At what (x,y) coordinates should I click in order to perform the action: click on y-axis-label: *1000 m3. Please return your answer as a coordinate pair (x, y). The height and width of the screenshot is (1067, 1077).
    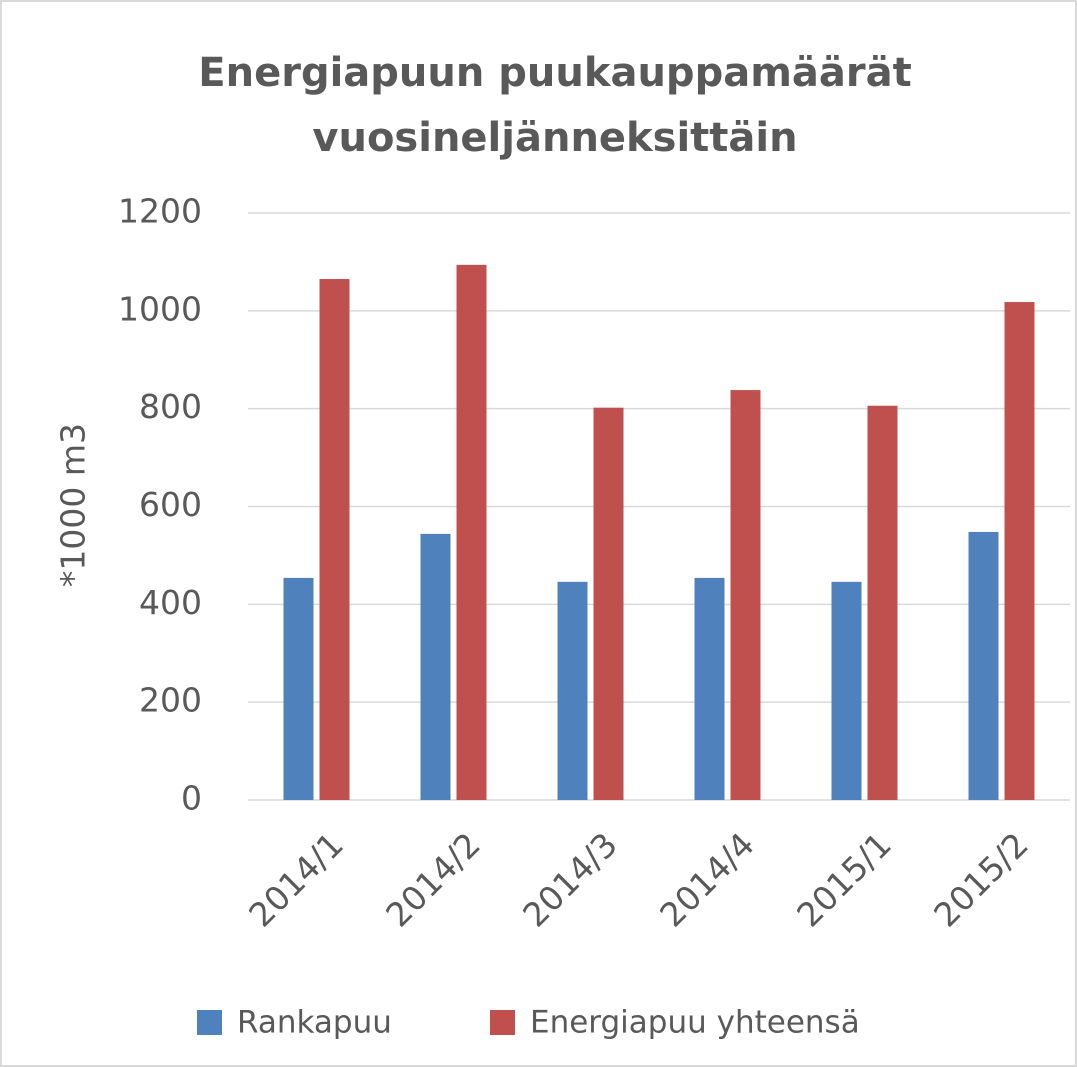
    Looking at the image, I should click on (73, 505).